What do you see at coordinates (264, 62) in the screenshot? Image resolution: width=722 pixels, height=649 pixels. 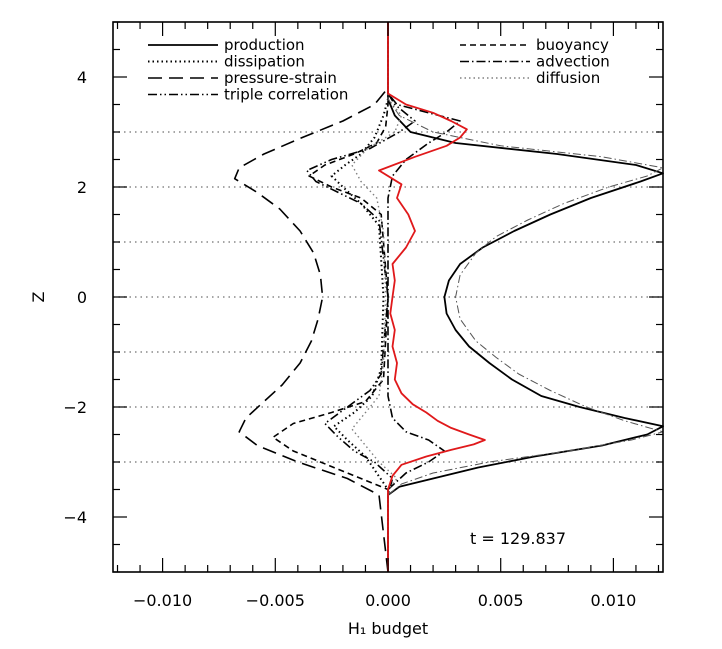 I see `legend-label: dissipation` at bounding box center [264, 62].